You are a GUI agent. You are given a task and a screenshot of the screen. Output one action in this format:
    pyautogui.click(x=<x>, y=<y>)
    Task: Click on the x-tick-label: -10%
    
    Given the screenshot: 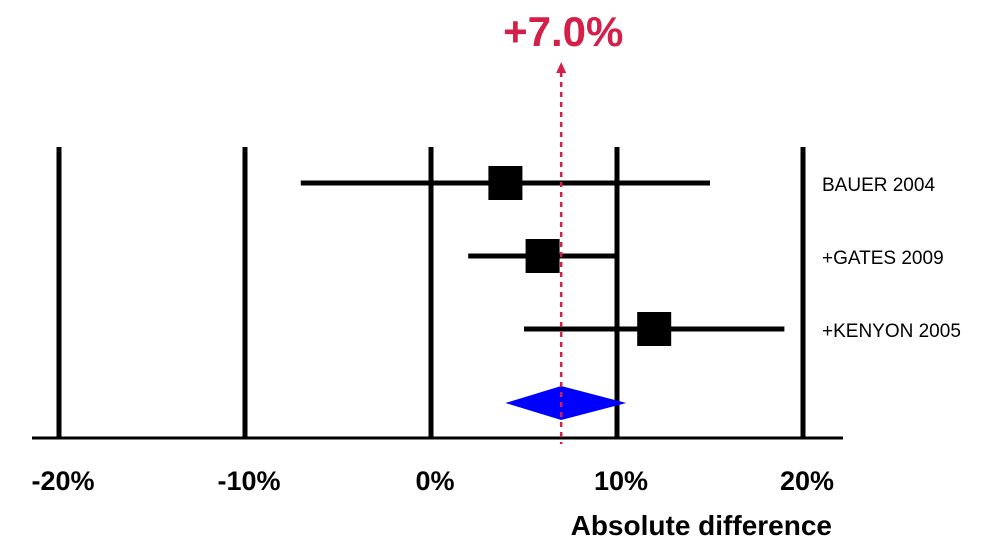 What is the action you would take?
    pyautogui.click(x=248, y=481)
    